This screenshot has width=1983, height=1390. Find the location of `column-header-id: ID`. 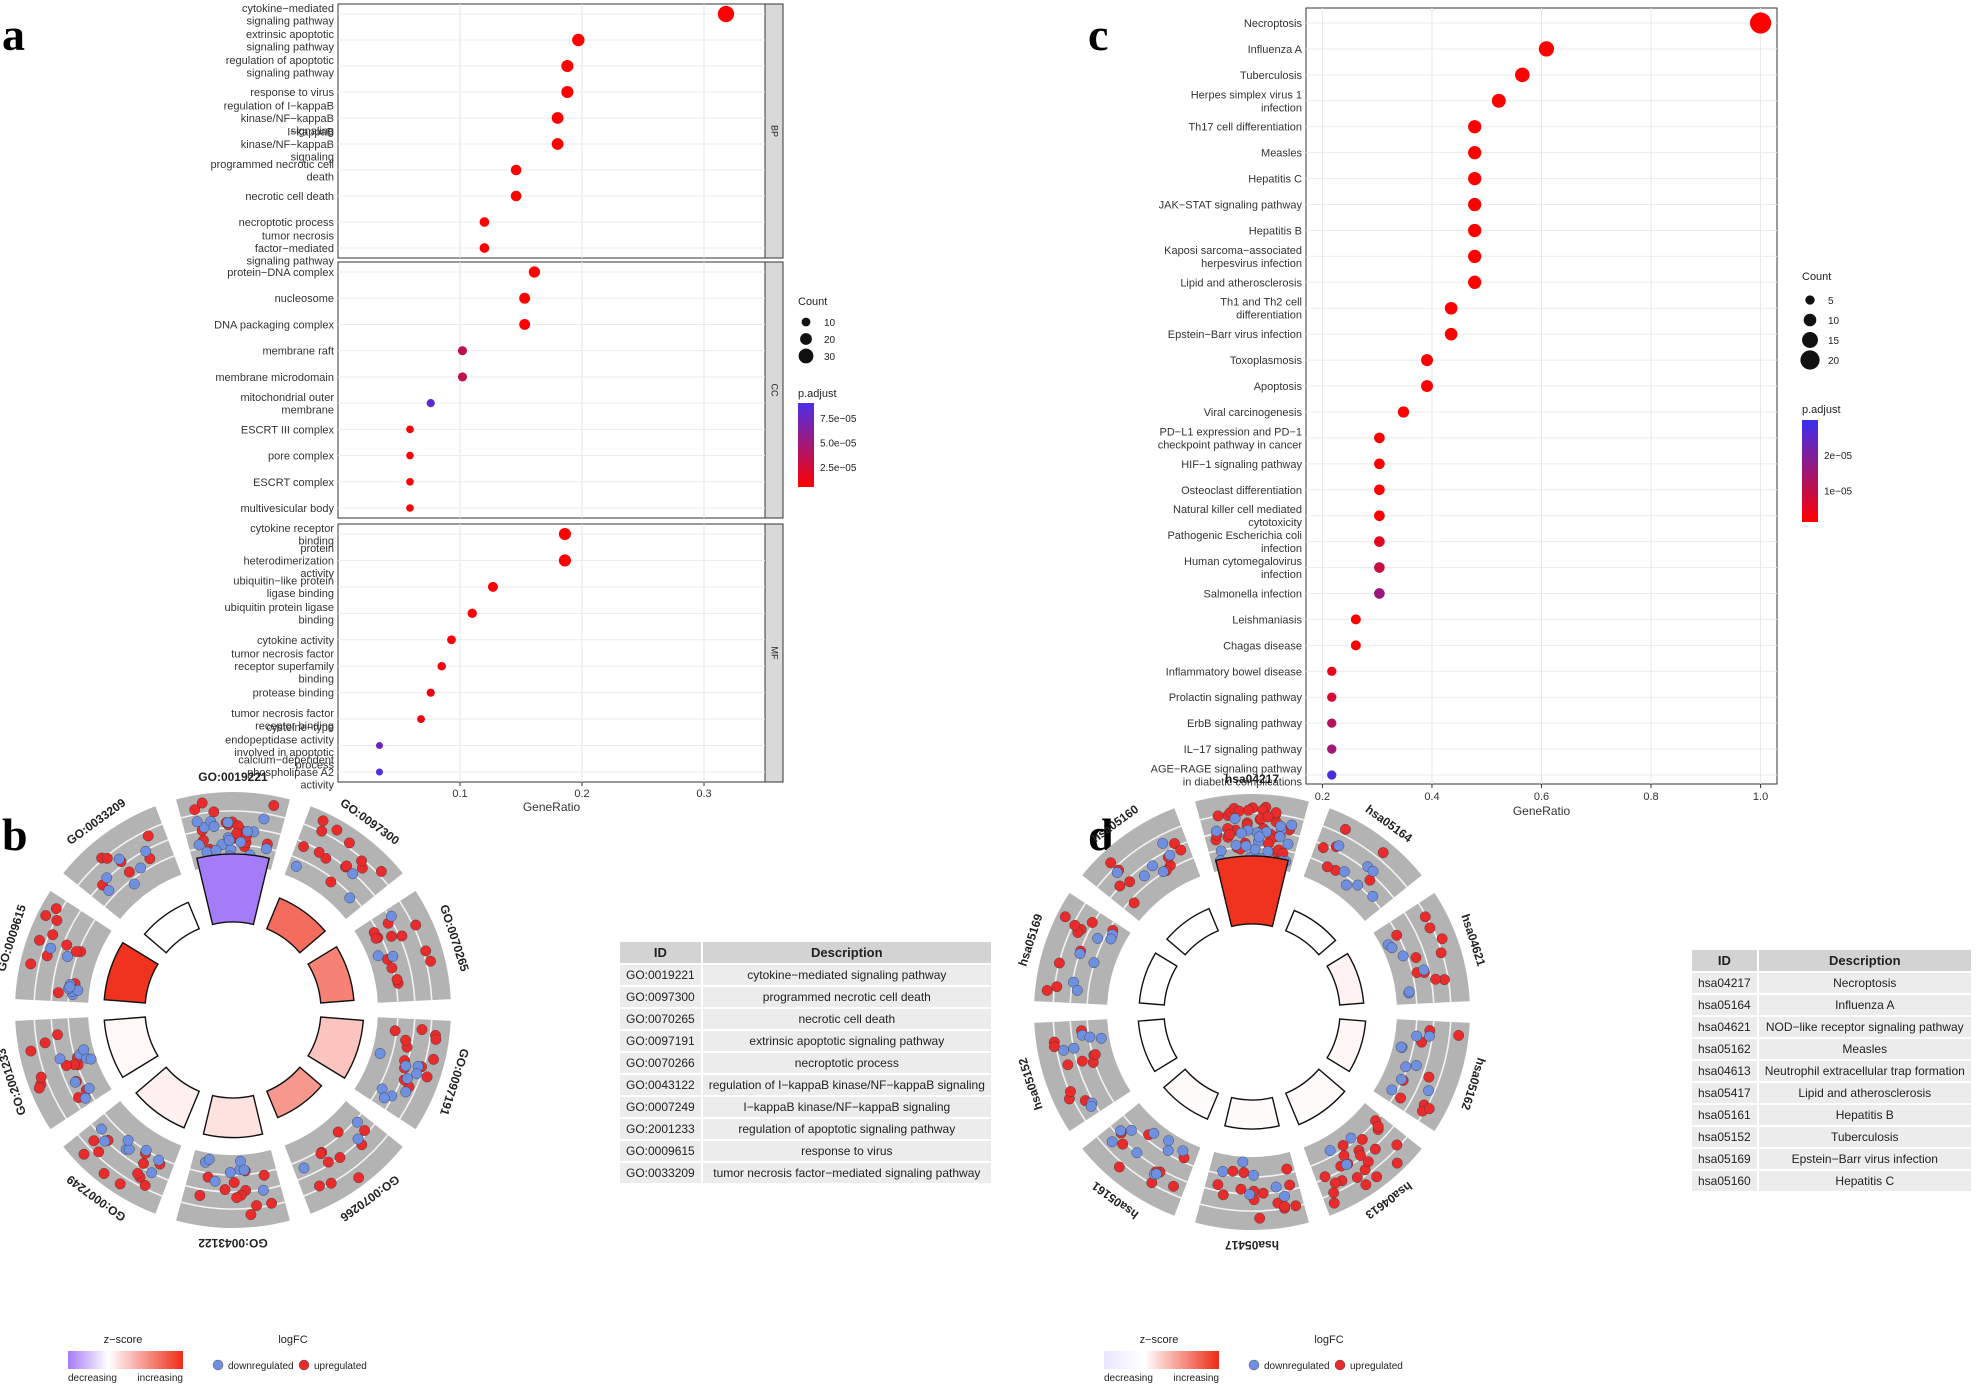

column-header-id: ID is located at coordinates (1724, 960).